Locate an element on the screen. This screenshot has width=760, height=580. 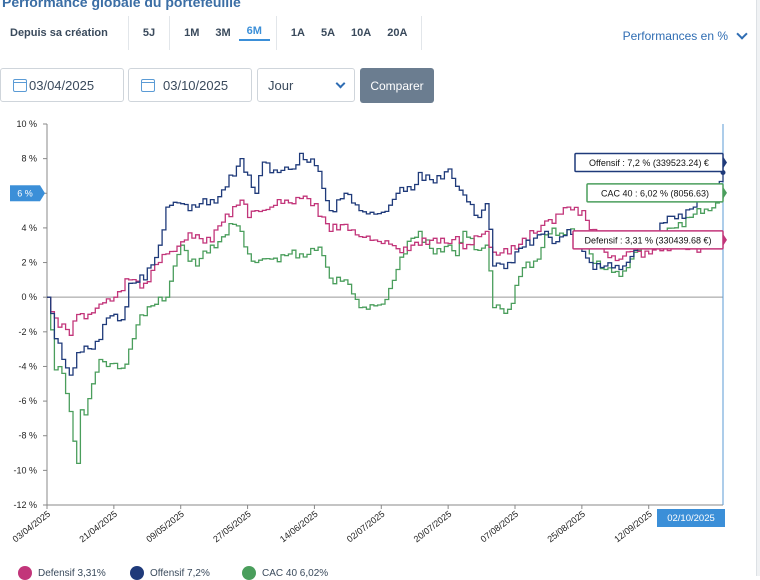
crosshair-date-box is located at coordinates (691, 518).